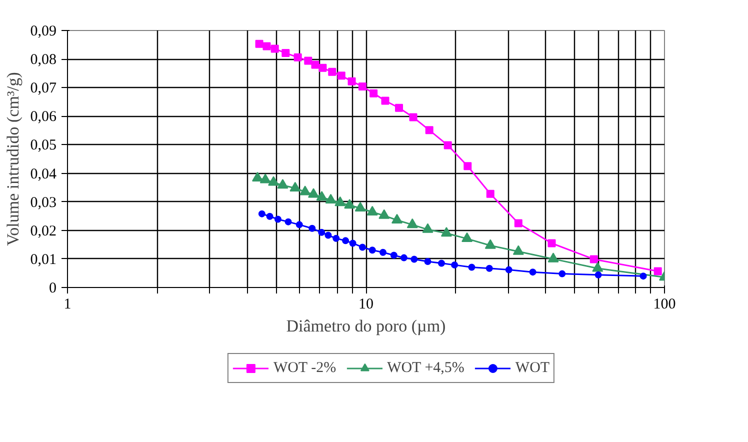  Describe the element at coordinates (532, 368) in the screenshot. I see `legend-label: WOT` at that location.